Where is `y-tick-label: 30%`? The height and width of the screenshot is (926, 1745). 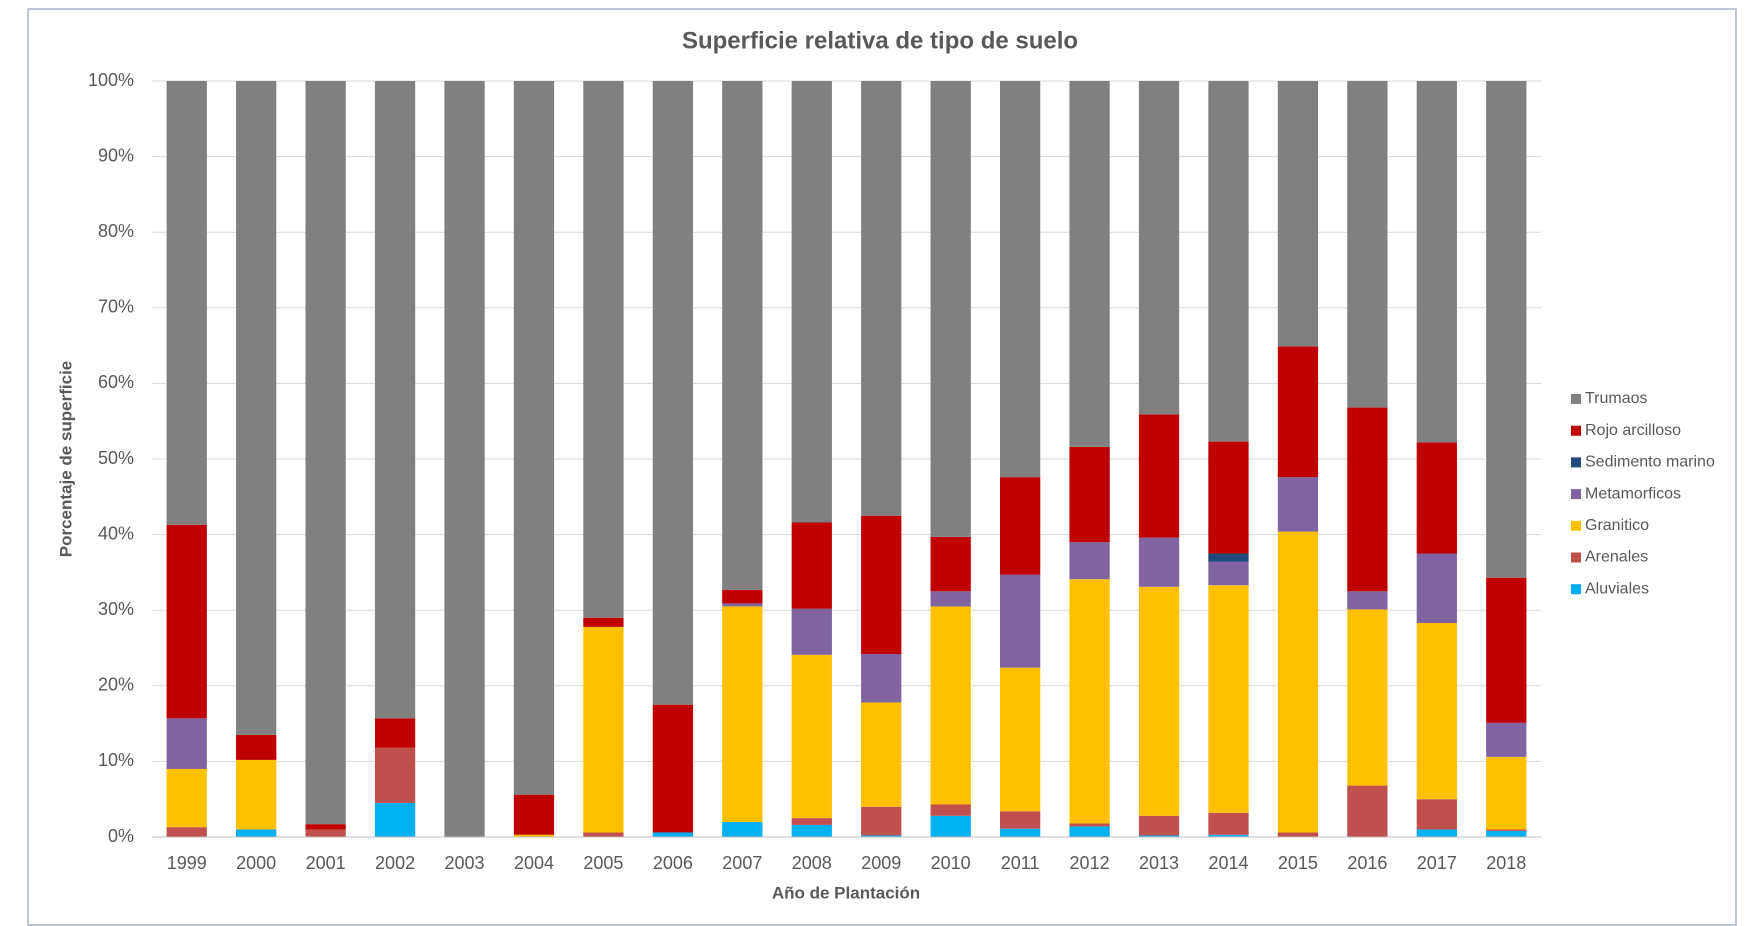 y-tick-label: 30% is located at coordinates (116, 609).